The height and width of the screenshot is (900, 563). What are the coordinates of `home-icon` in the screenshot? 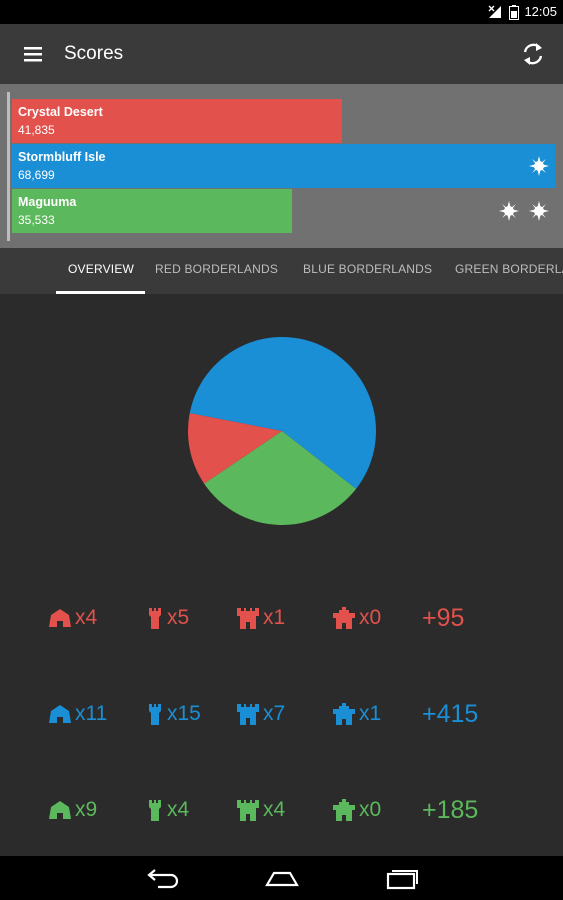 It's located at (282, 878).